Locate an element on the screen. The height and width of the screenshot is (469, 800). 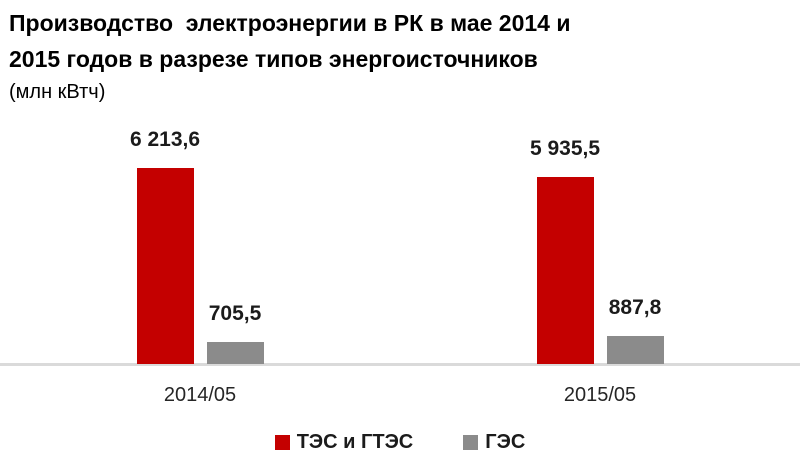
value-label-тэс-и-гтэс-2015-05: 5 935,5 is located at coordinates (565, 148).